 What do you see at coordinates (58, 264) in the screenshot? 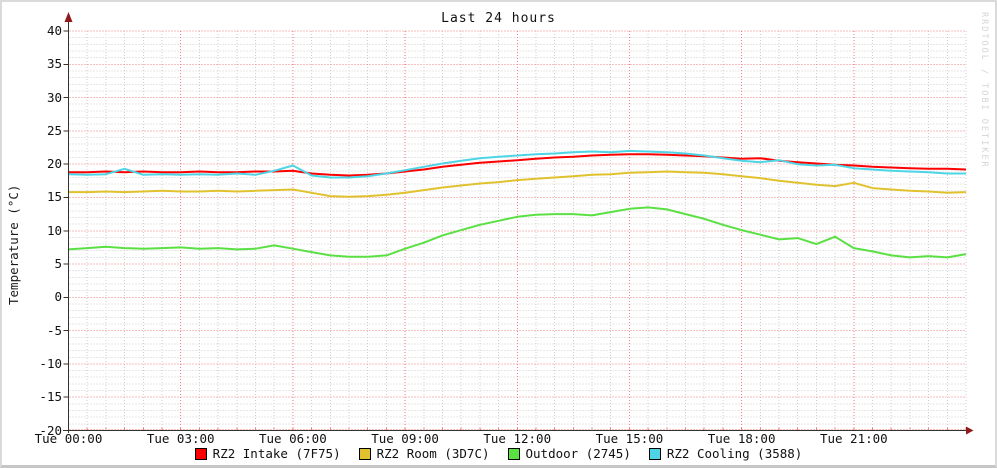
I see `y-tick-label: 5` at bounding box center [58, 264].